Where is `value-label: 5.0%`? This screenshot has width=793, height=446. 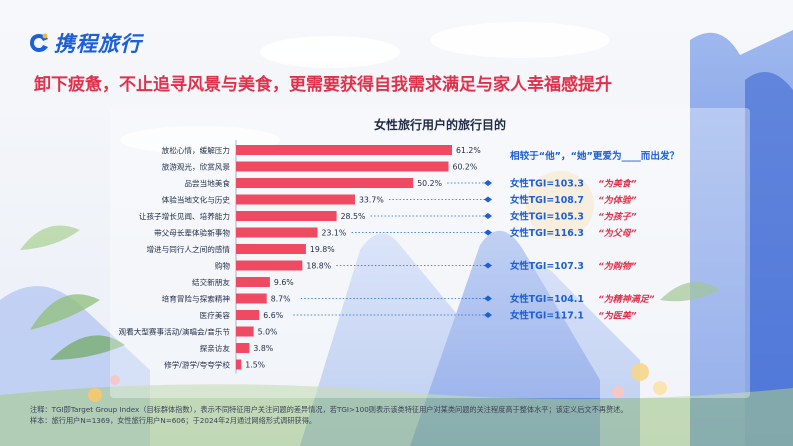 value-label: 5.0% is located at coordinates (268, 332).